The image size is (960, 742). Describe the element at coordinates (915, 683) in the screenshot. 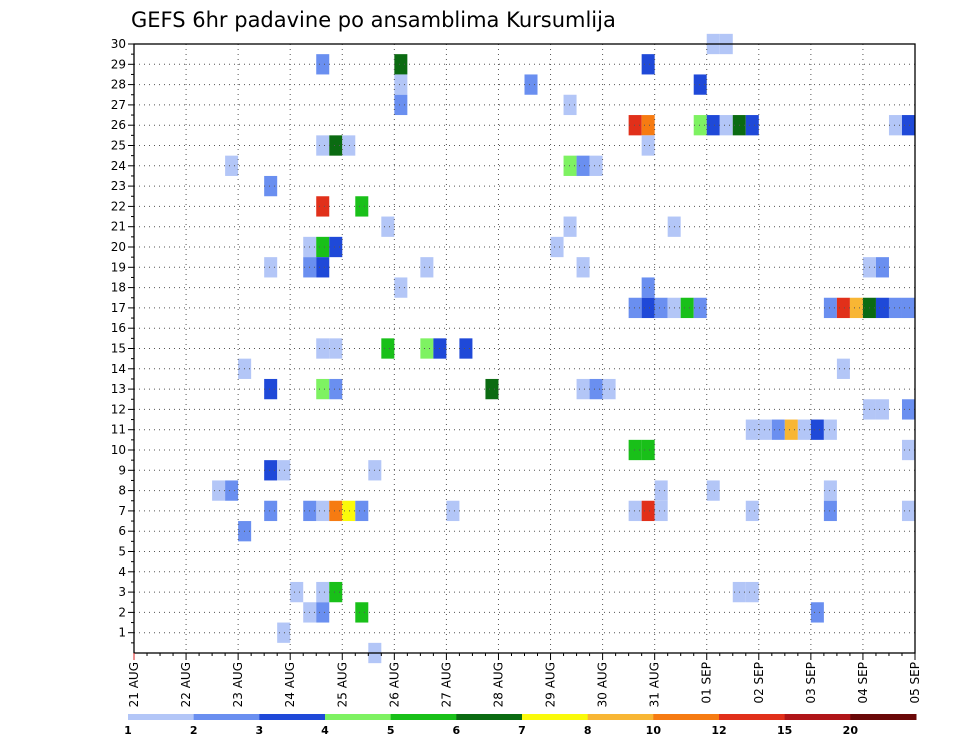

I see `x-tick-label: 05 SEP` at that location.